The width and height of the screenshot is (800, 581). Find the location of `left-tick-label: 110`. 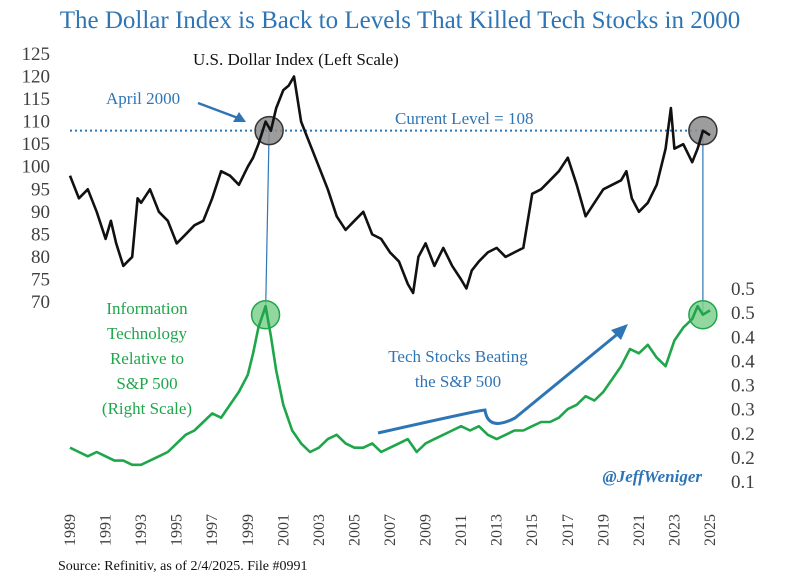

left-tick-label: 110 is located at coordinates (36, 122).